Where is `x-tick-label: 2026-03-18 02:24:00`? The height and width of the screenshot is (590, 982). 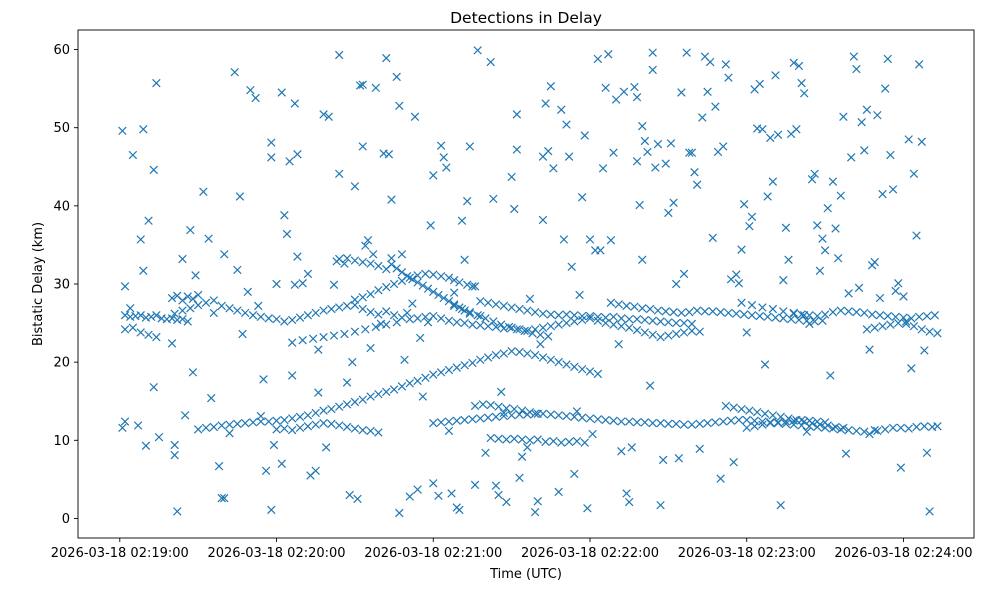
x-tick-label: 2026-03-18 02:24:00 is located at coordinates (903, 553).